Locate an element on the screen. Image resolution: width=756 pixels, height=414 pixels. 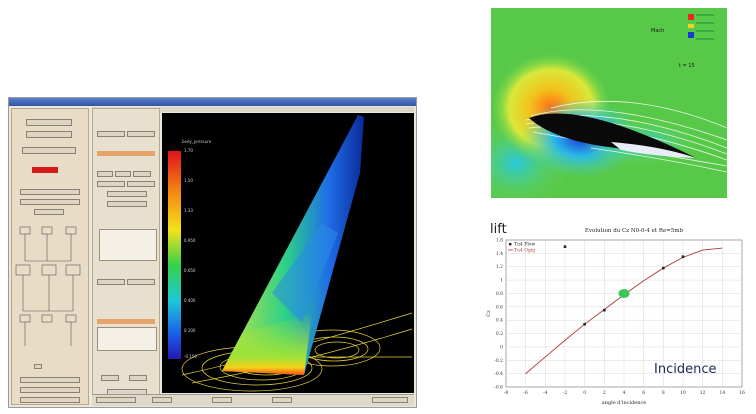
x-tick-label: 4 is located at coordinates (624, 393).